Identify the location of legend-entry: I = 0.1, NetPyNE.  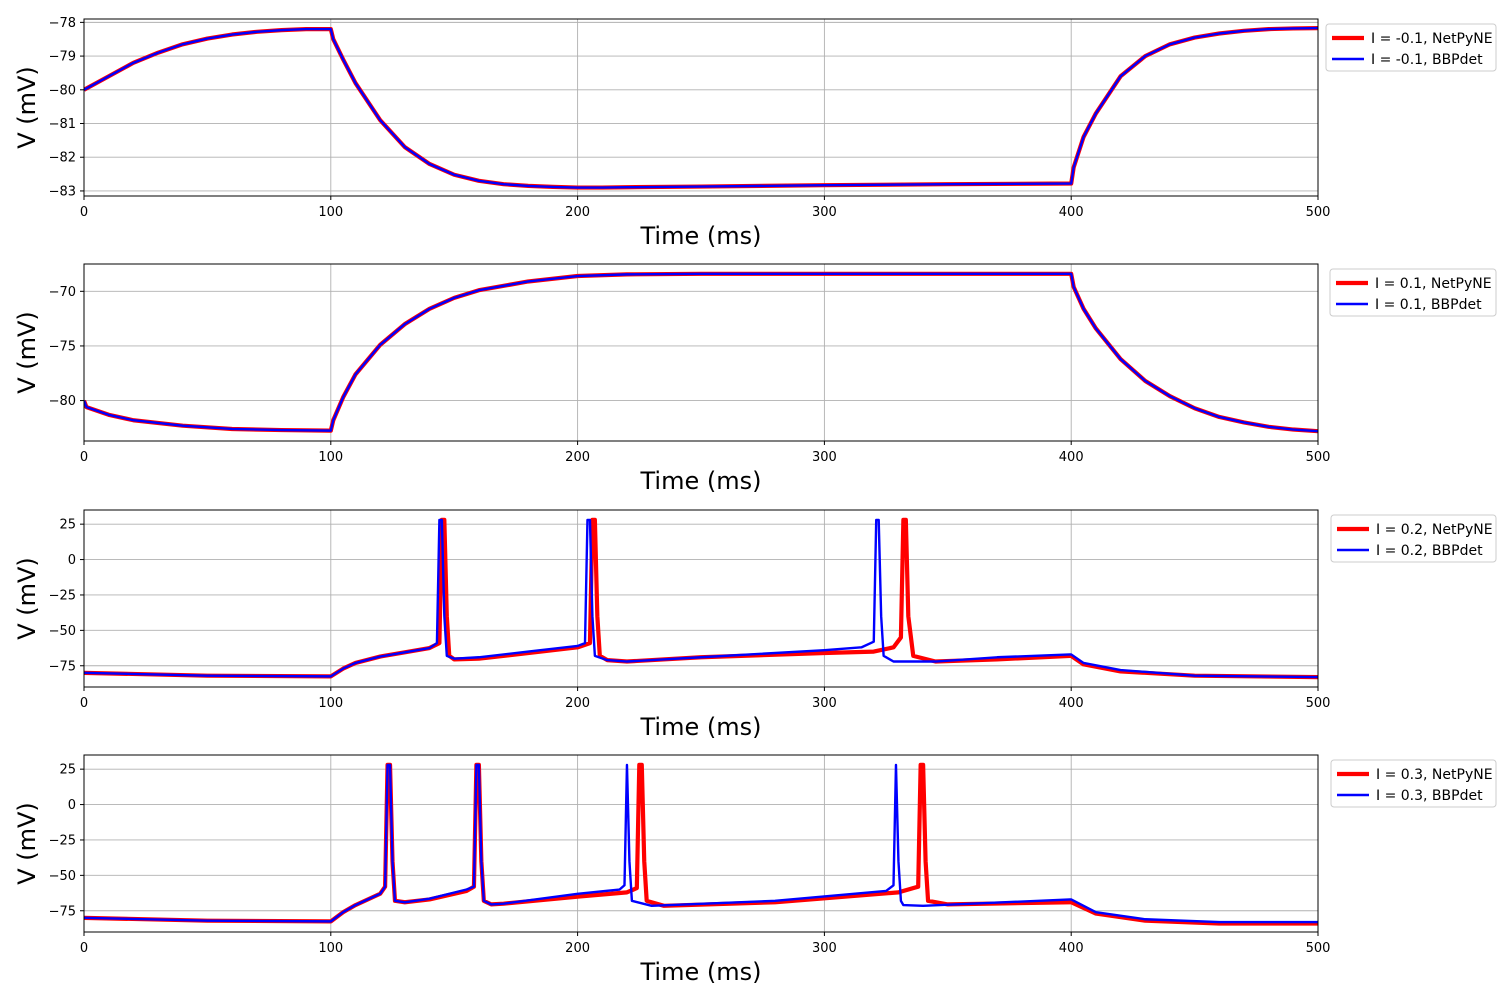
(1433, 284).